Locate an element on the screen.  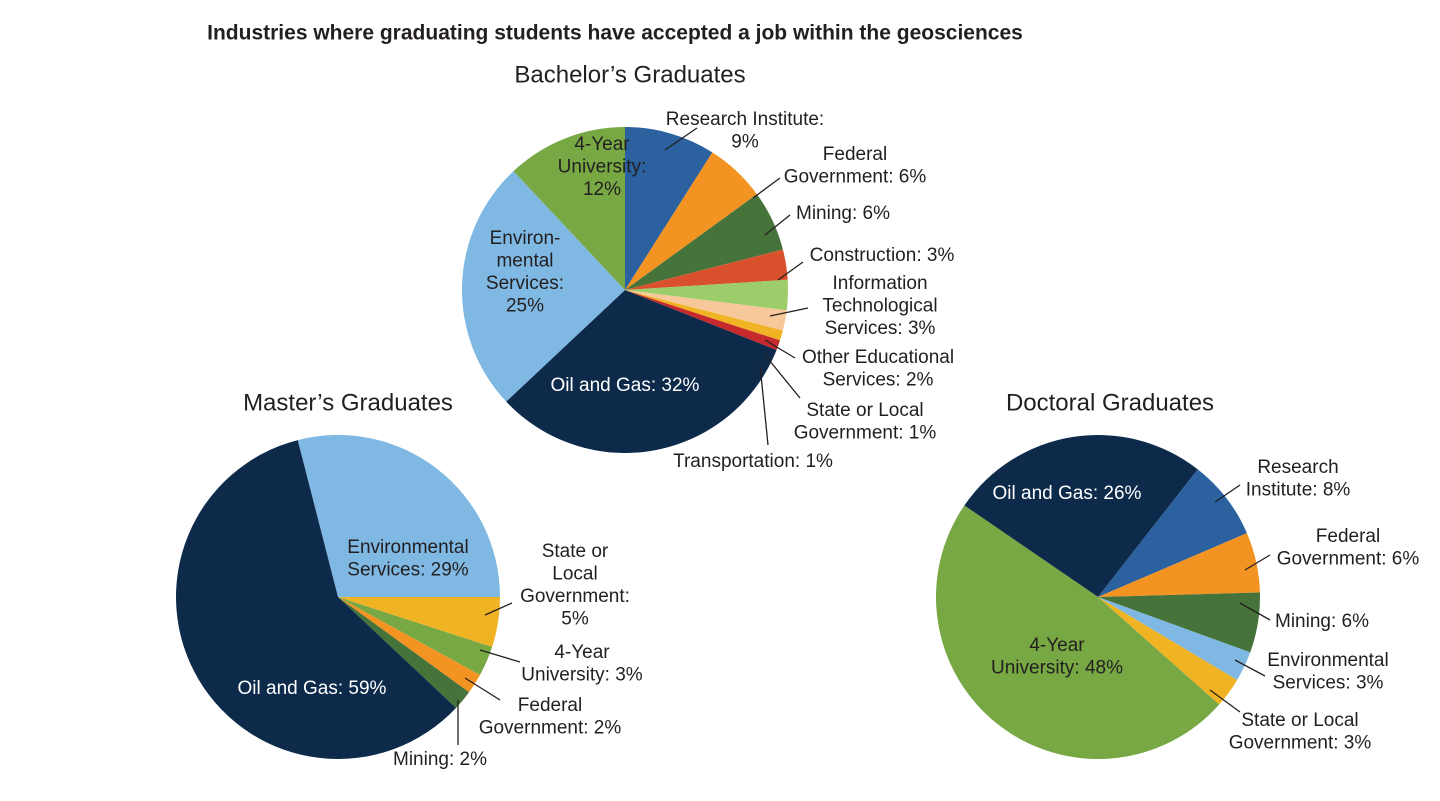
slice-label: University: is located at coordinates (602, 167).